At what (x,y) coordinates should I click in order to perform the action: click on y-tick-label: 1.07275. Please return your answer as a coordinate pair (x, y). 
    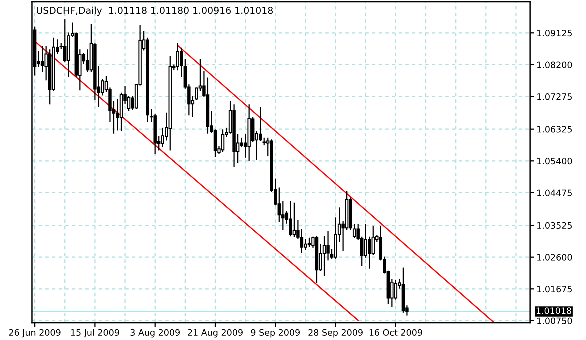
    Looking at the image, I should click on (555, 97).